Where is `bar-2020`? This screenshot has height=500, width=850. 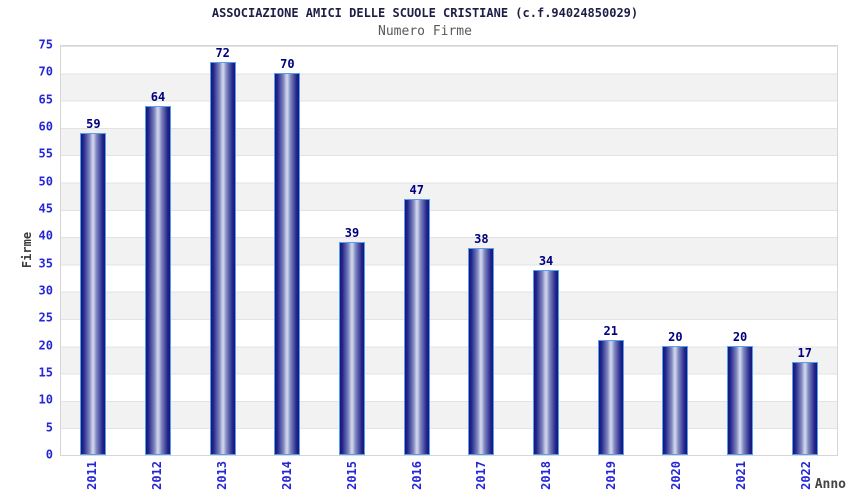
bar-2020 is located at coordinates (675, 400).